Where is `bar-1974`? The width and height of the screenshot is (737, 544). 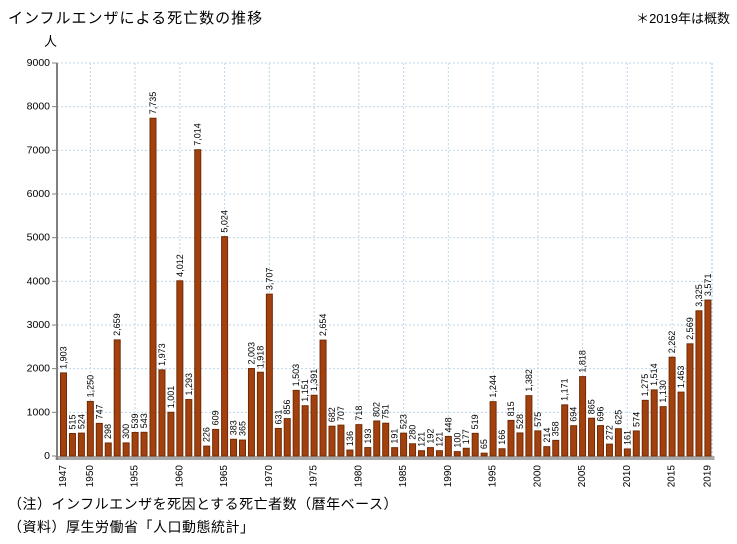
bar-1974 is located at coordinates (305, 431).